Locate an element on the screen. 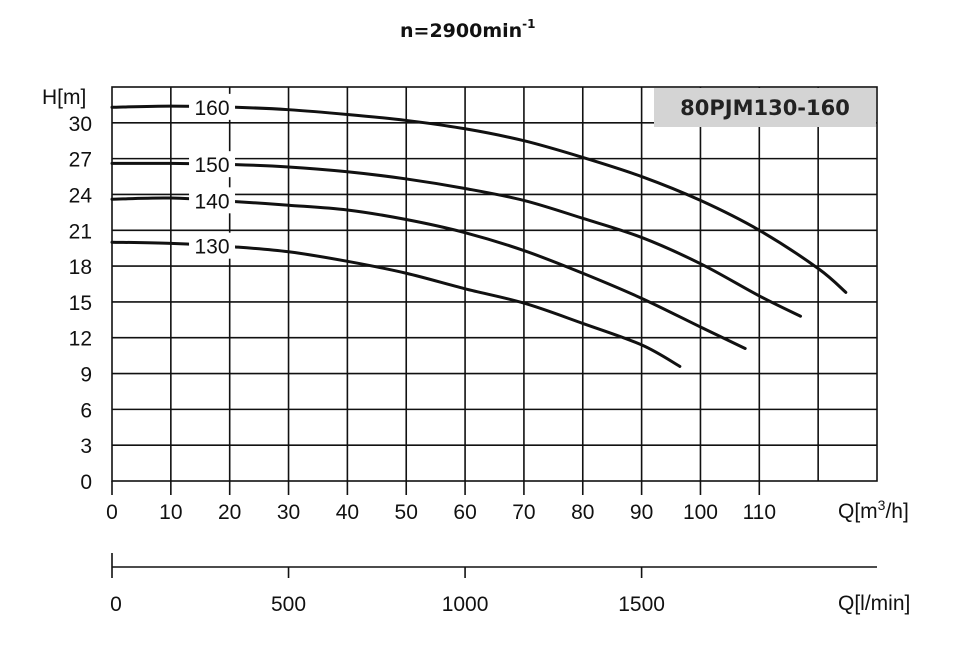 The height and width of the screenshot is (655, 977). x-tick-label: 30 is located at coordinates (288, 512).